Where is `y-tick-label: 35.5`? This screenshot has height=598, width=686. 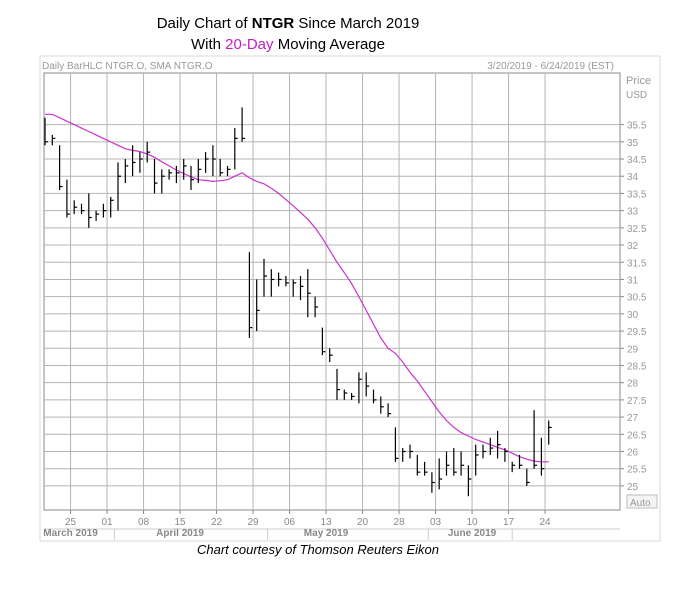
y-tick-label: 35.5 is located at coordinates (637, 126).